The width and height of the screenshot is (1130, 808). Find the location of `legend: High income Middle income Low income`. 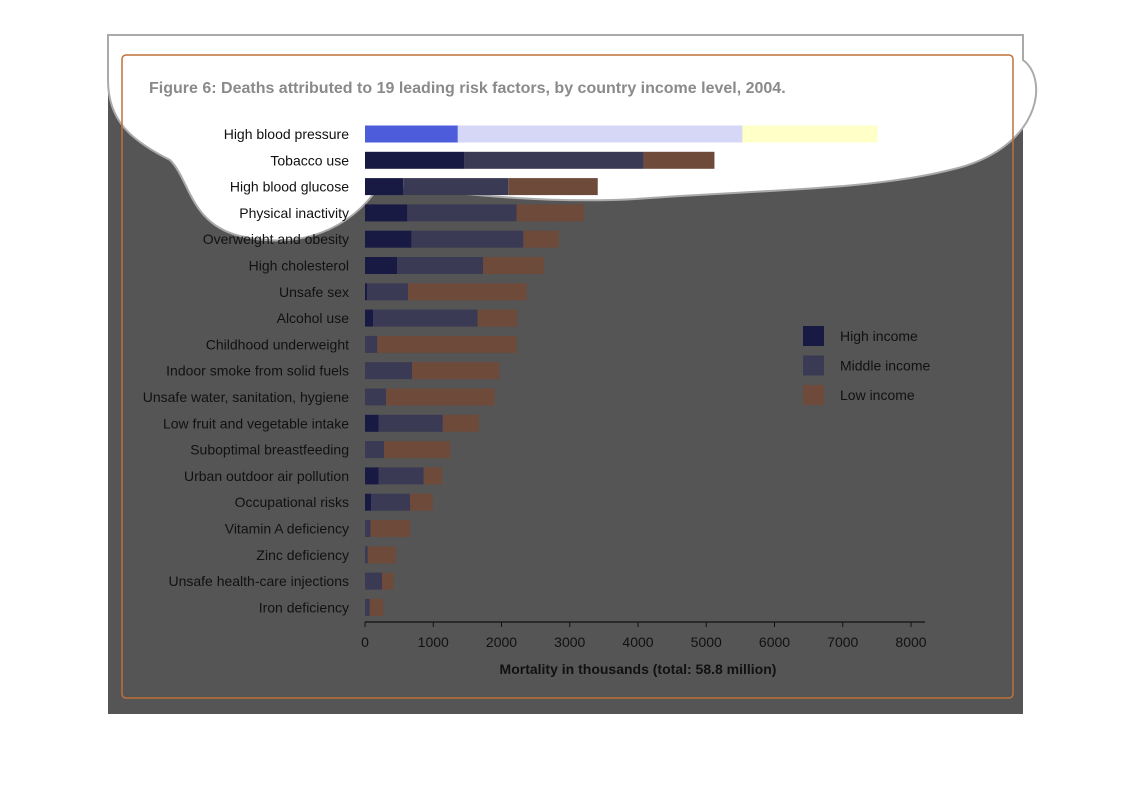

legend: High income Middle income Low income is located at coordinates (866, 365).